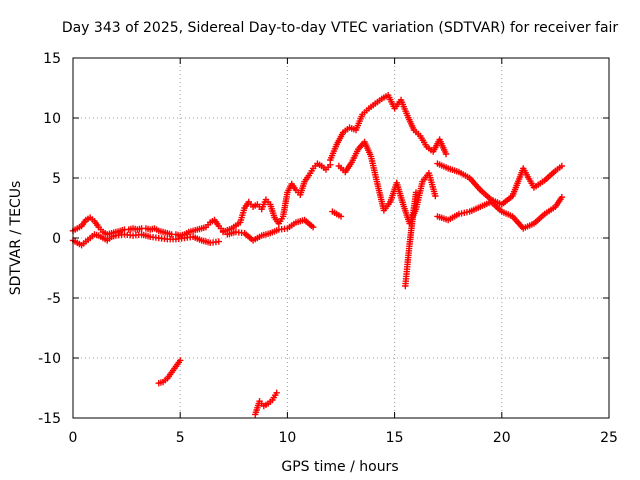  What do you see at coordinates (395, 438) in the screenshot?
I see `x-tick-label: 15` at bounding box center [395, 438].